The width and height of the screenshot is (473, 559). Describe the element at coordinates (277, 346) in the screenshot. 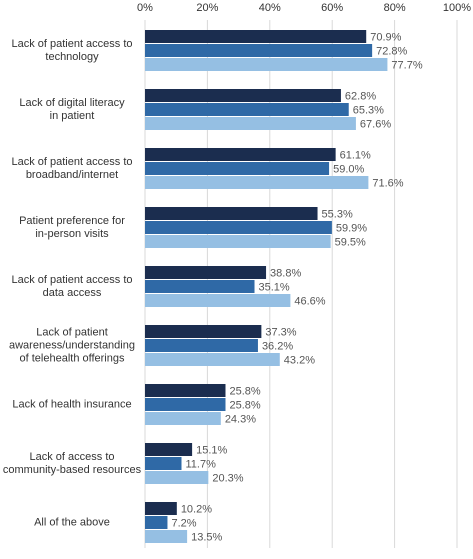

I see `value-label: 36.2%` at that location.